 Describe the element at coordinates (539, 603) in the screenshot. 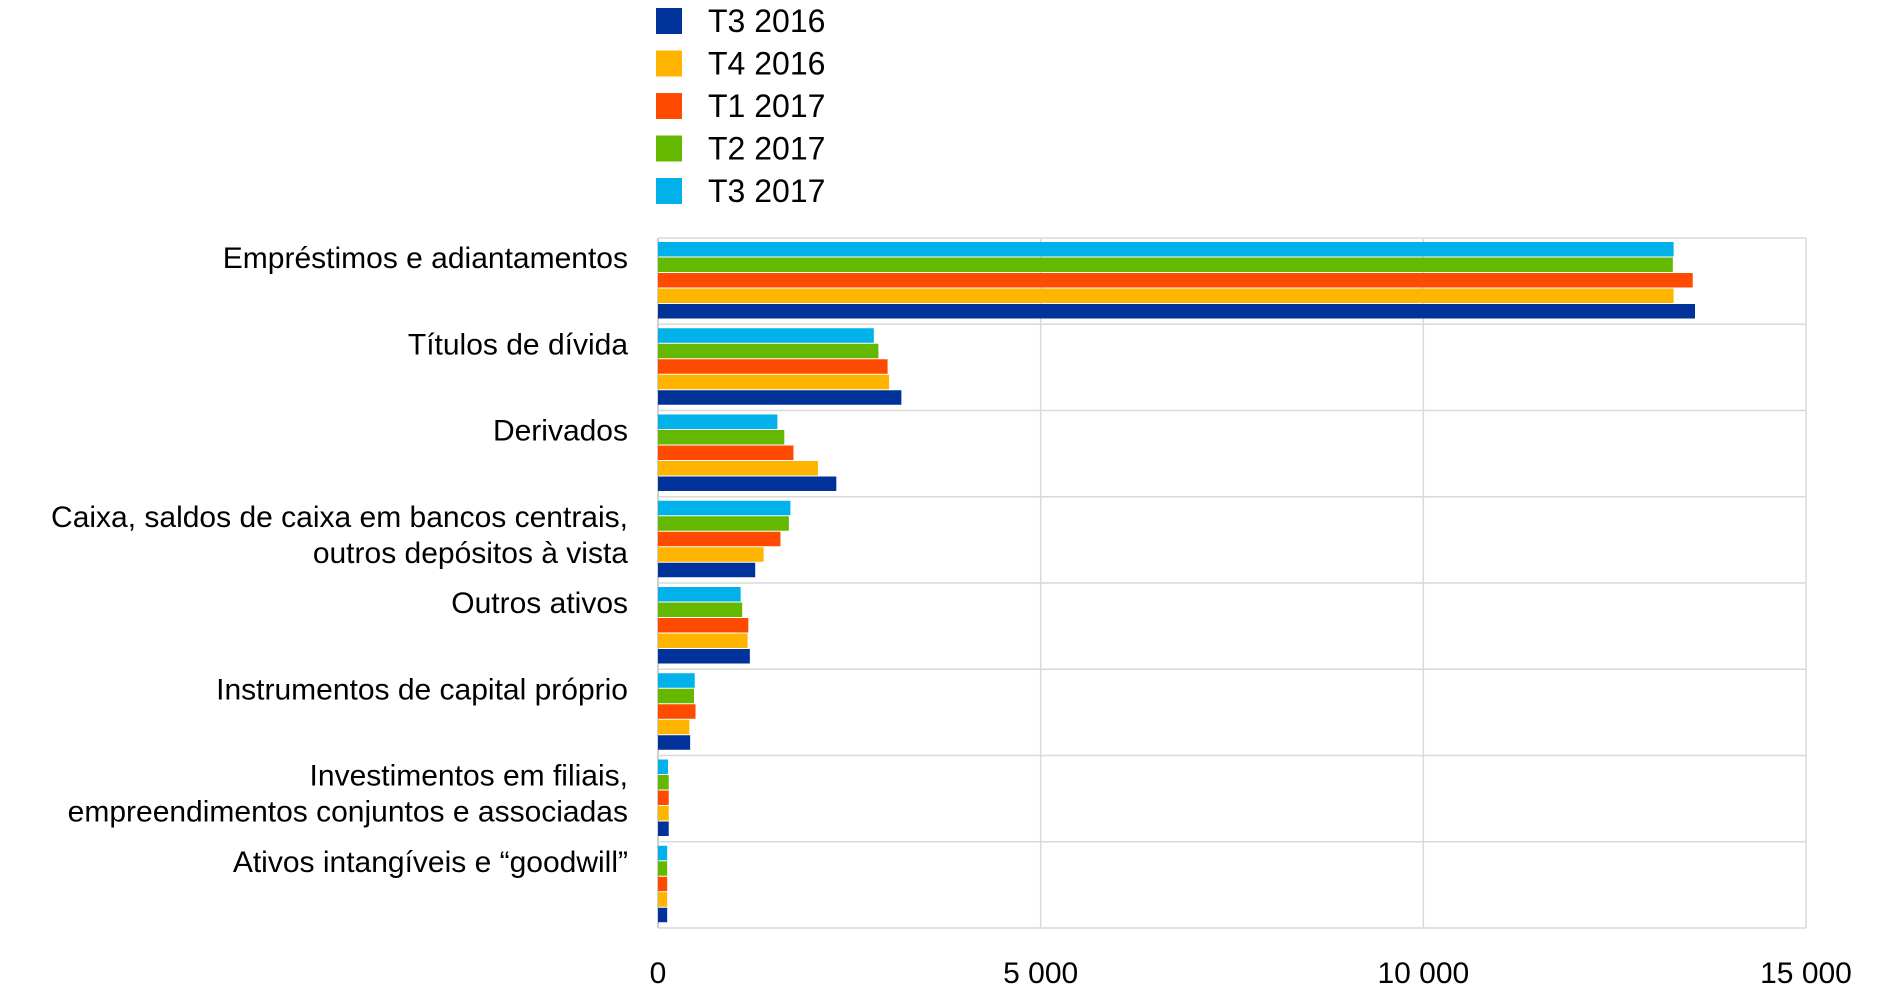

I see `category-label: Outros ativos` at that location.